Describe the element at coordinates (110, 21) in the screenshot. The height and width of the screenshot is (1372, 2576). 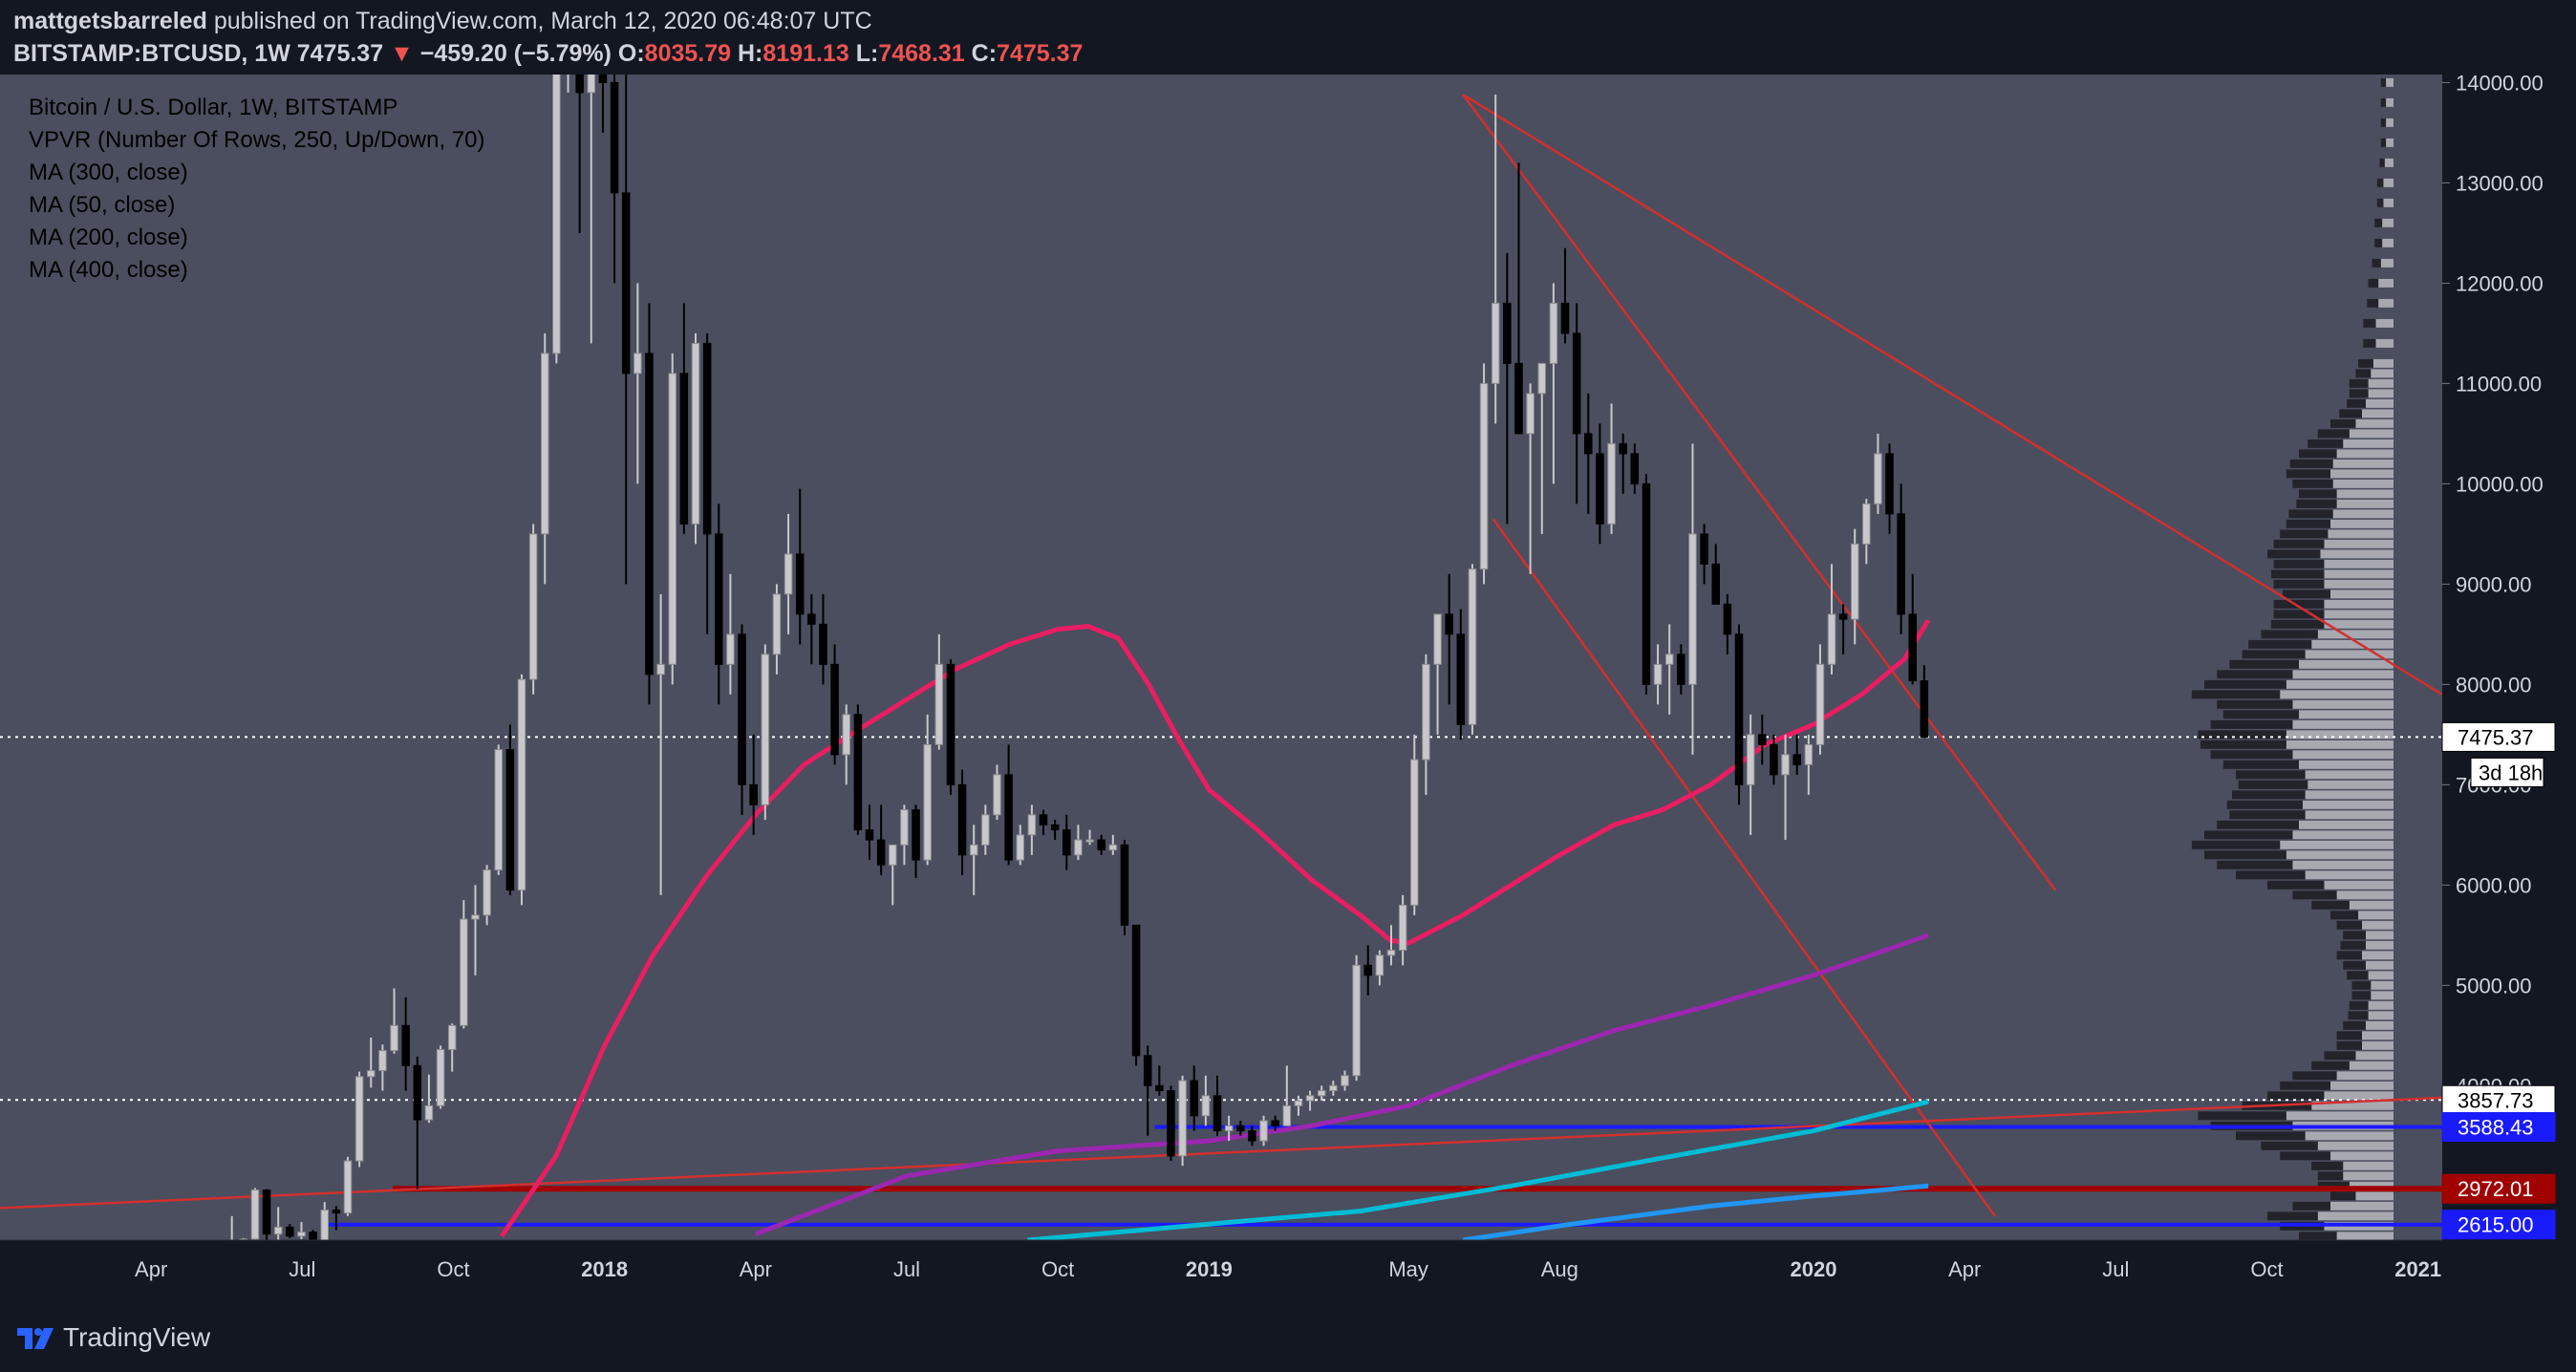
I see `author-name: mattgetsbarreled` at that location.